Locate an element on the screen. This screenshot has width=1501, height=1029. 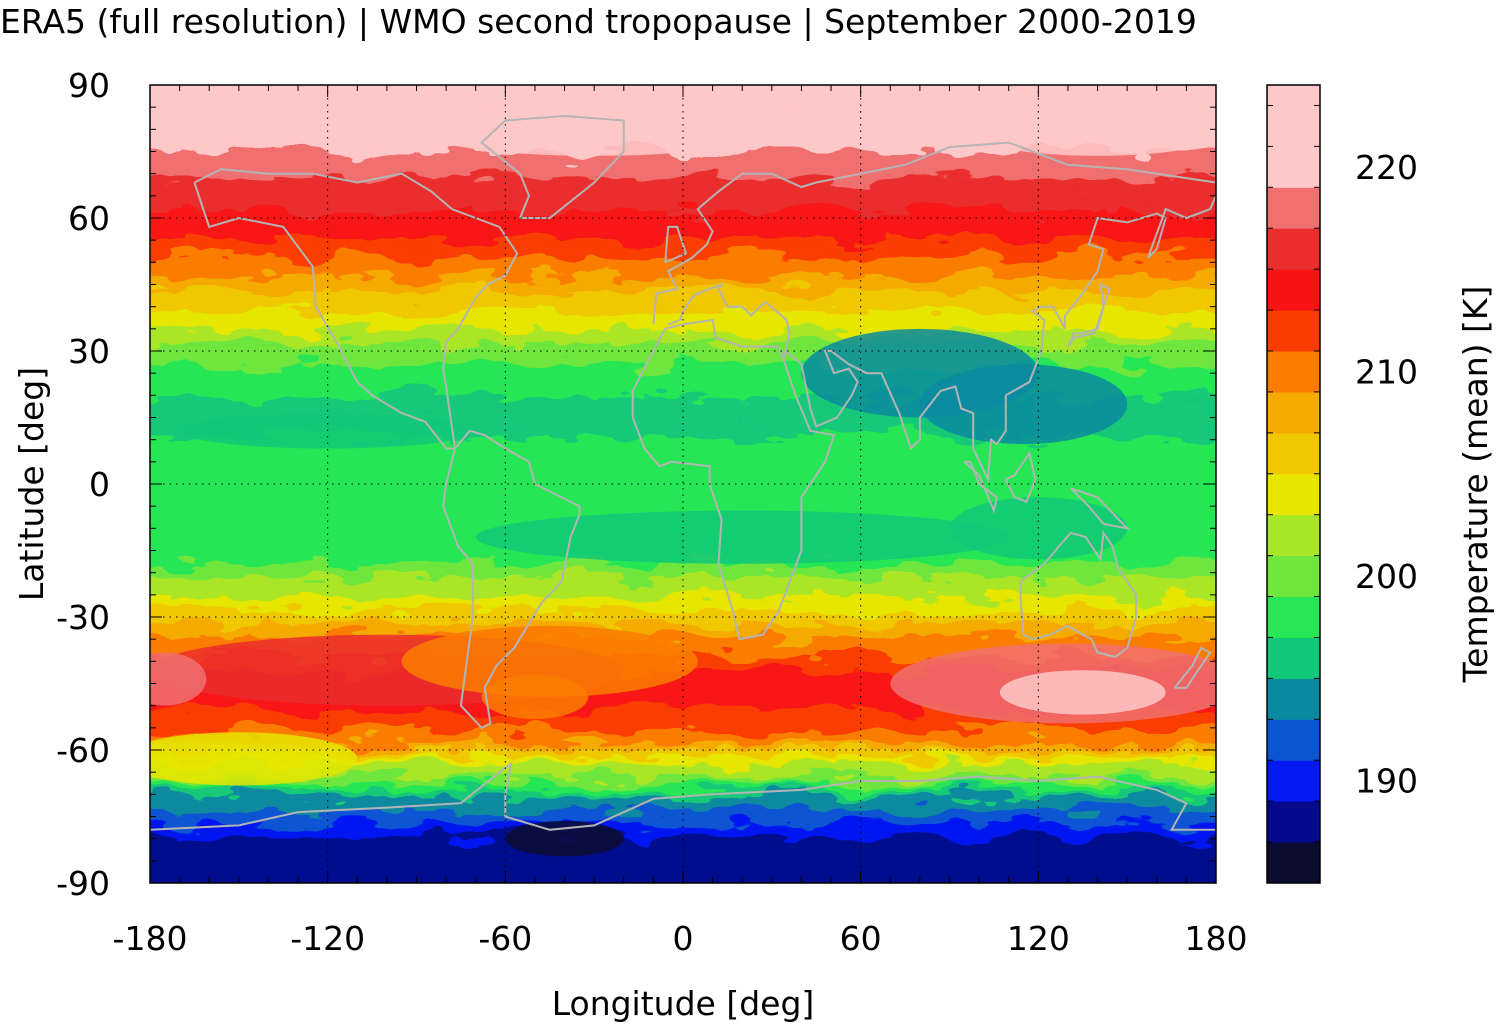
colorbar-tick-label: 190 is located at coordinates (1386, 781).